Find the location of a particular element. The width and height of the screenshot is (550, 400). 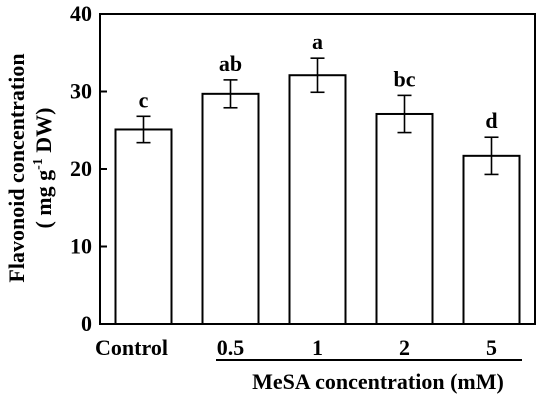

significance-label: d is located at coordinates (491, 120).